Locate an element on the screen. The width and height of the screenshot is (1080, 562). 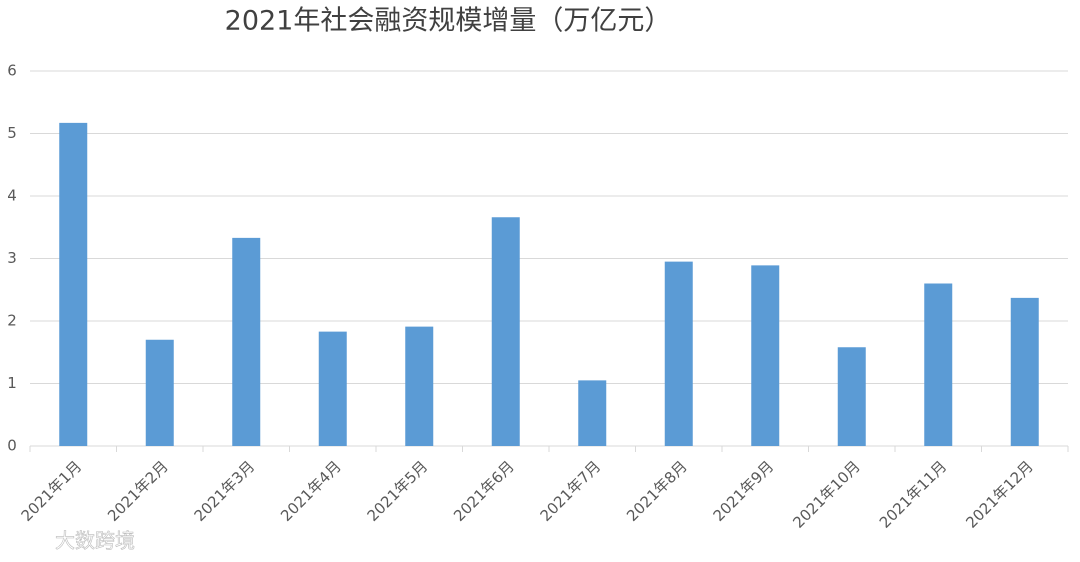
y-tick-label: 1 is located at coordinates (12, 383).